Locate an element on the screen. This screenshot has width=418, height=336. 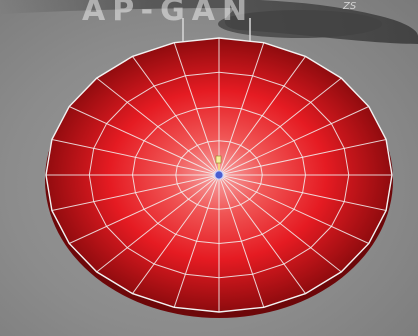
pivot-handle-icon is located at coordinates (219, 167).